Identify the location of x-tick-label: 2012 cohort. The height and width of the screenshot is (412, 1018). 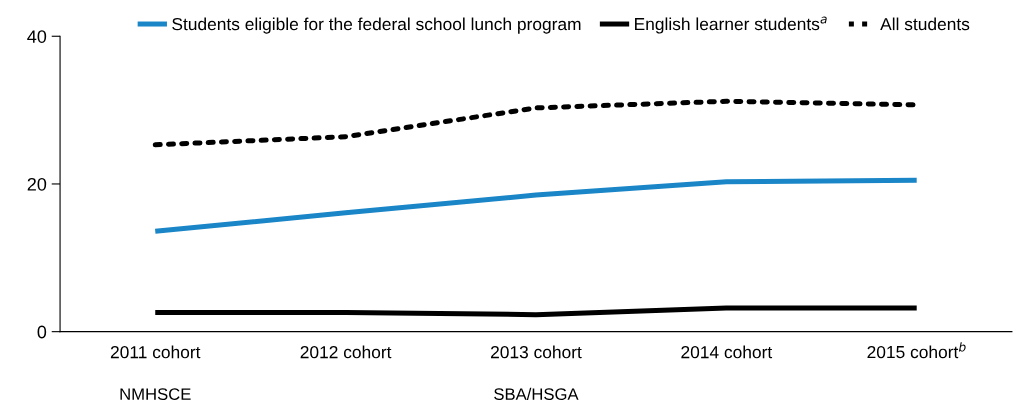
(346, 352).